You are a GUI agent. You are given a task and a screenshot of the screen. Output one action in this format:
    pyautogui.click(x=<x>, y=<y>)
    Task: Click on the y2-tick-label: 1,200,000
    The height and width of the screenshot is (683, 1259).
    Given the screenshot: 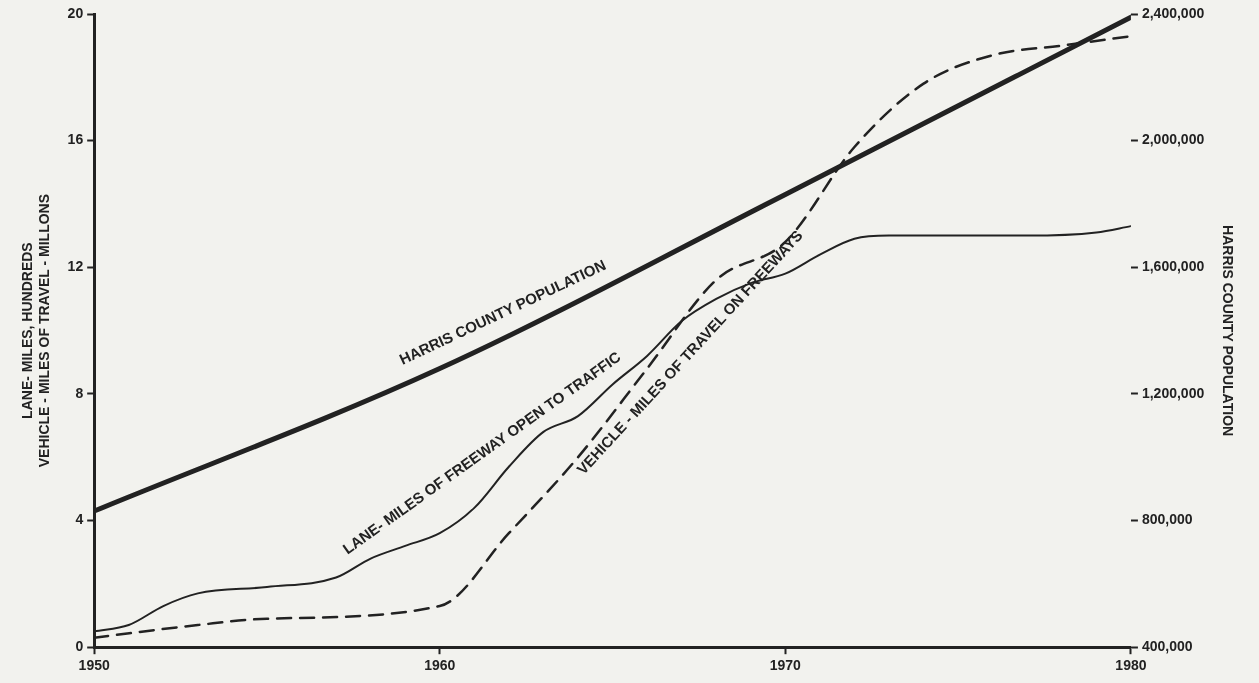 What is the action you would take?
    pyautogui.click(x=1173, y=392)
    